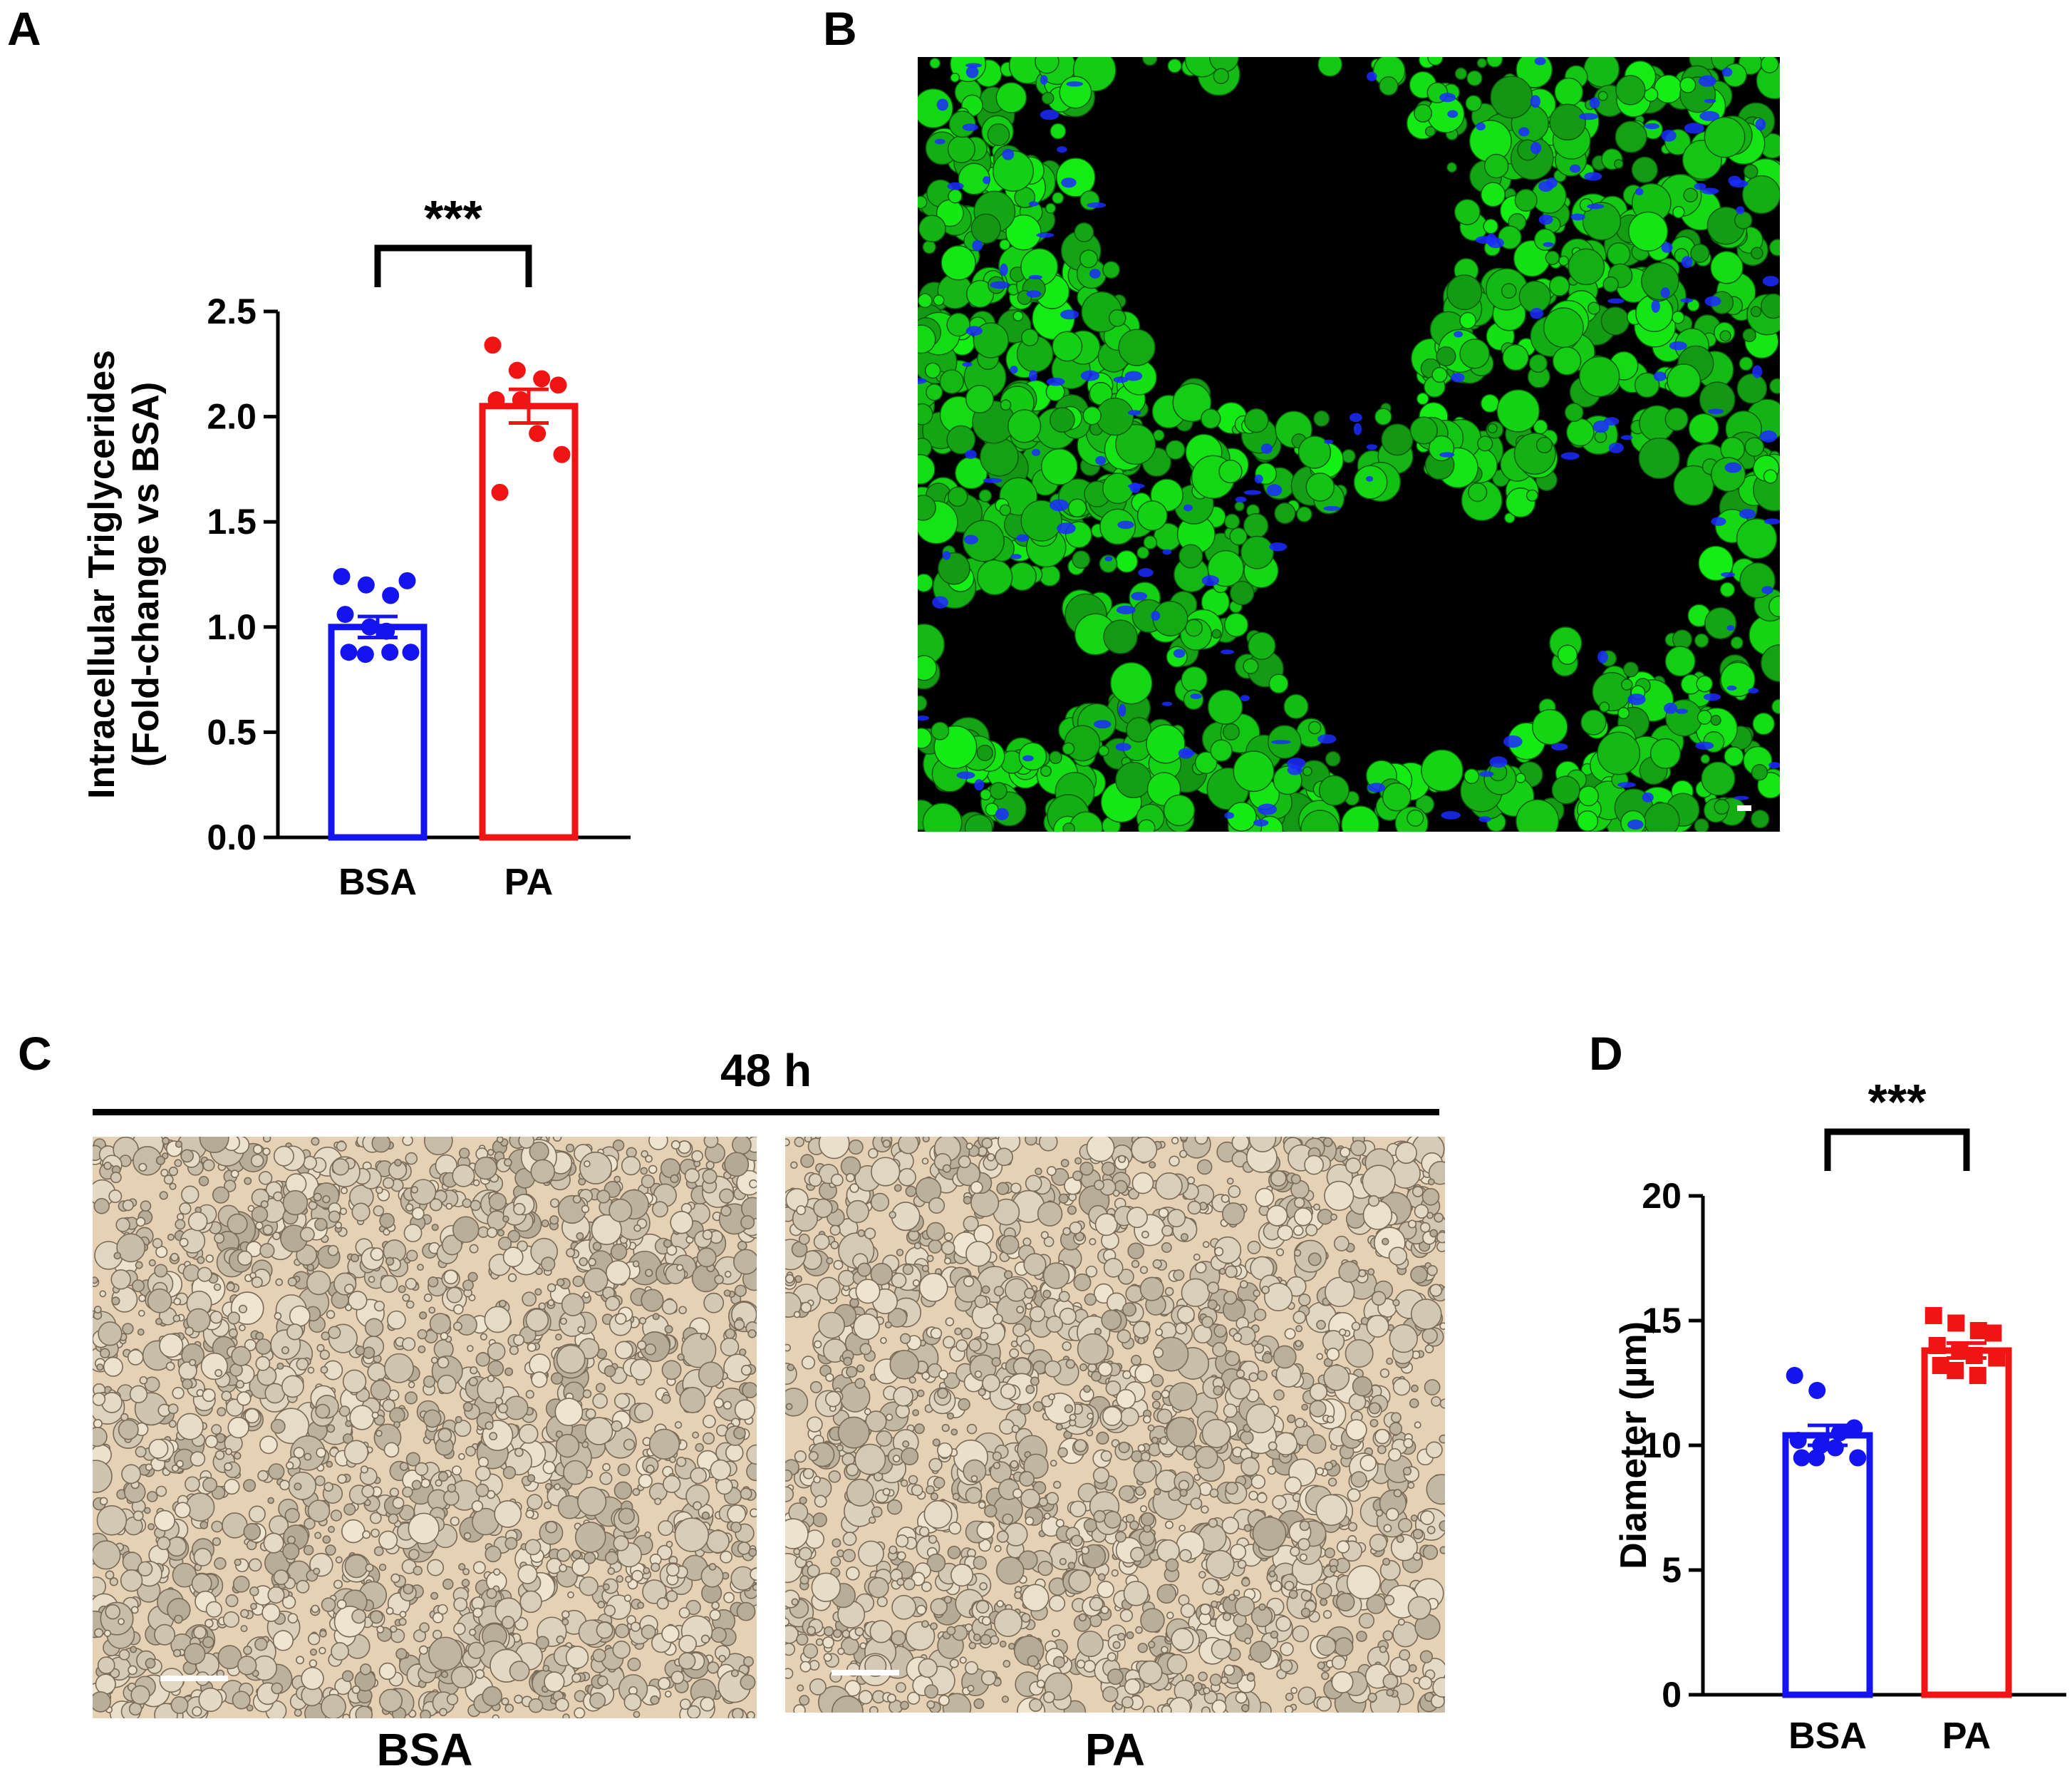 This screenshot has height=1776, width=2072. What do you see at coordinates (766, 1112) in the screenshot?
I see `timepoint-line` at bounding box center [766, 1112].